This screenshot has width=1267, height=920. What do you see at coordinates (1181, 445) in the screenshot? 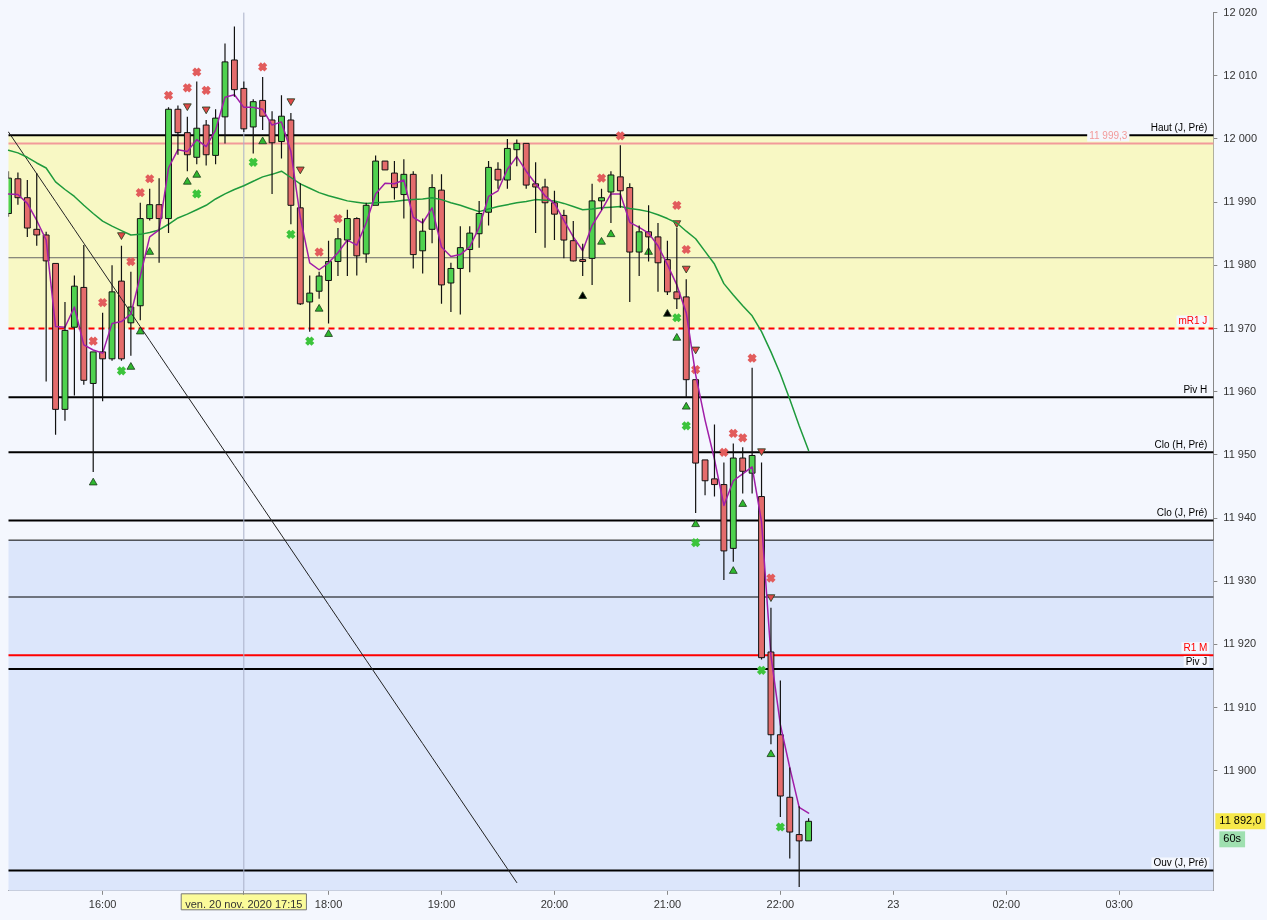
I see `ref-line-label: Clo (H, Pré)` at bounding box center [1181, 445].